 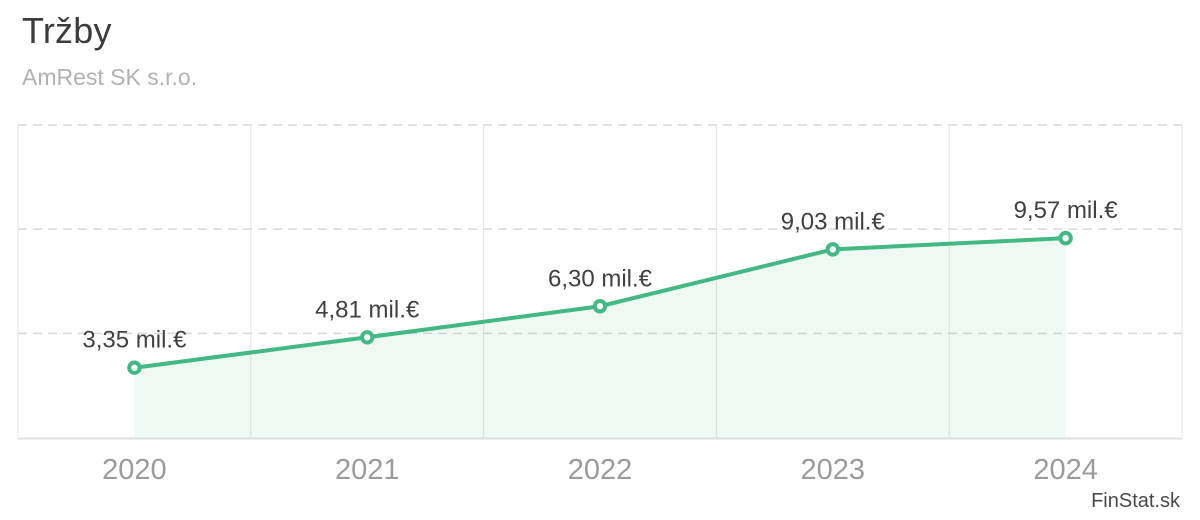 I want to click on data-point-marker-2020, so click(x=134, y=367).